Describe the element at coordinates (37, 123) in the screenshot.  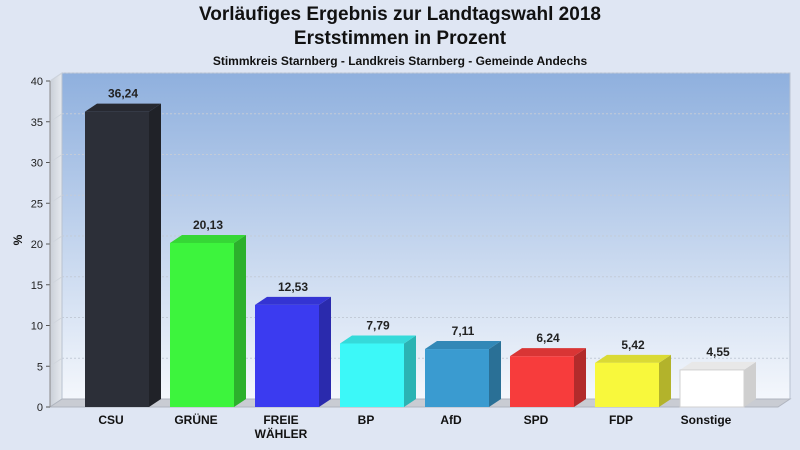
I see `y-tick-label: 35` at that location.